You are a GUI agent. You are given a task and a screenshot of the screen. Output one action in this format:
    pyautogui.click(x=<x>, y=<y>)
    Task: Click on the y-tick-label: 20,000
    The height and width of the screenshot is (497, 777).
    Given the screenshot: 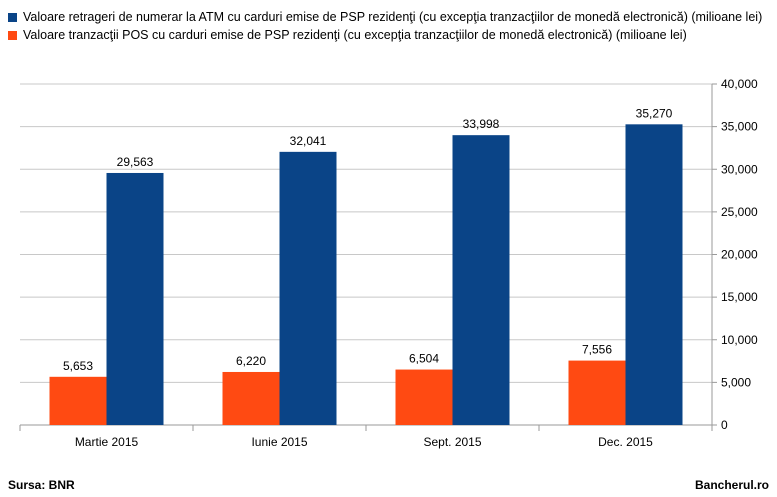 What is the action you would take?
    pyautogui.click(x=739, y=255)
    